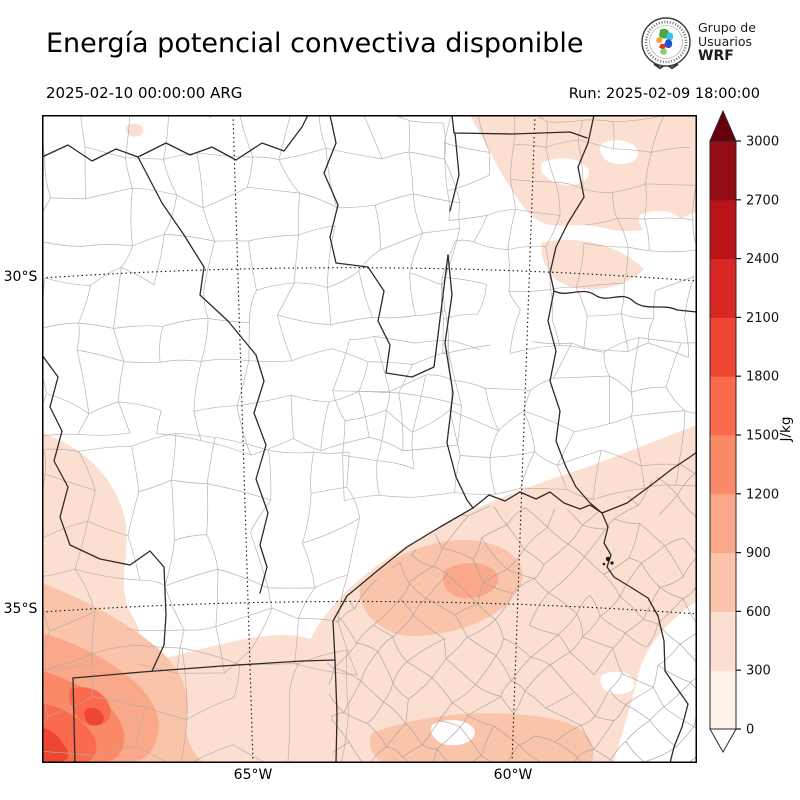  Describe the element at coordinates (253, 775) in the screenshot. I see `x-axis-label-65w: 65°W` at that location.